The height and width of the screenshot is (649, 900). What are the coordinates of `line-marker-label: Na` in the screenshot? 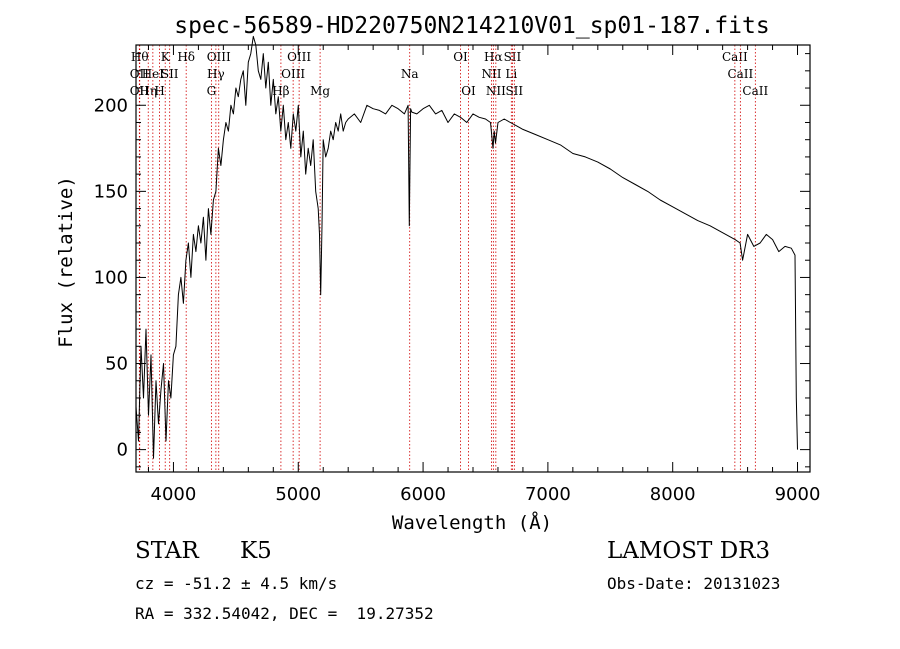 It's located at (410, 74).